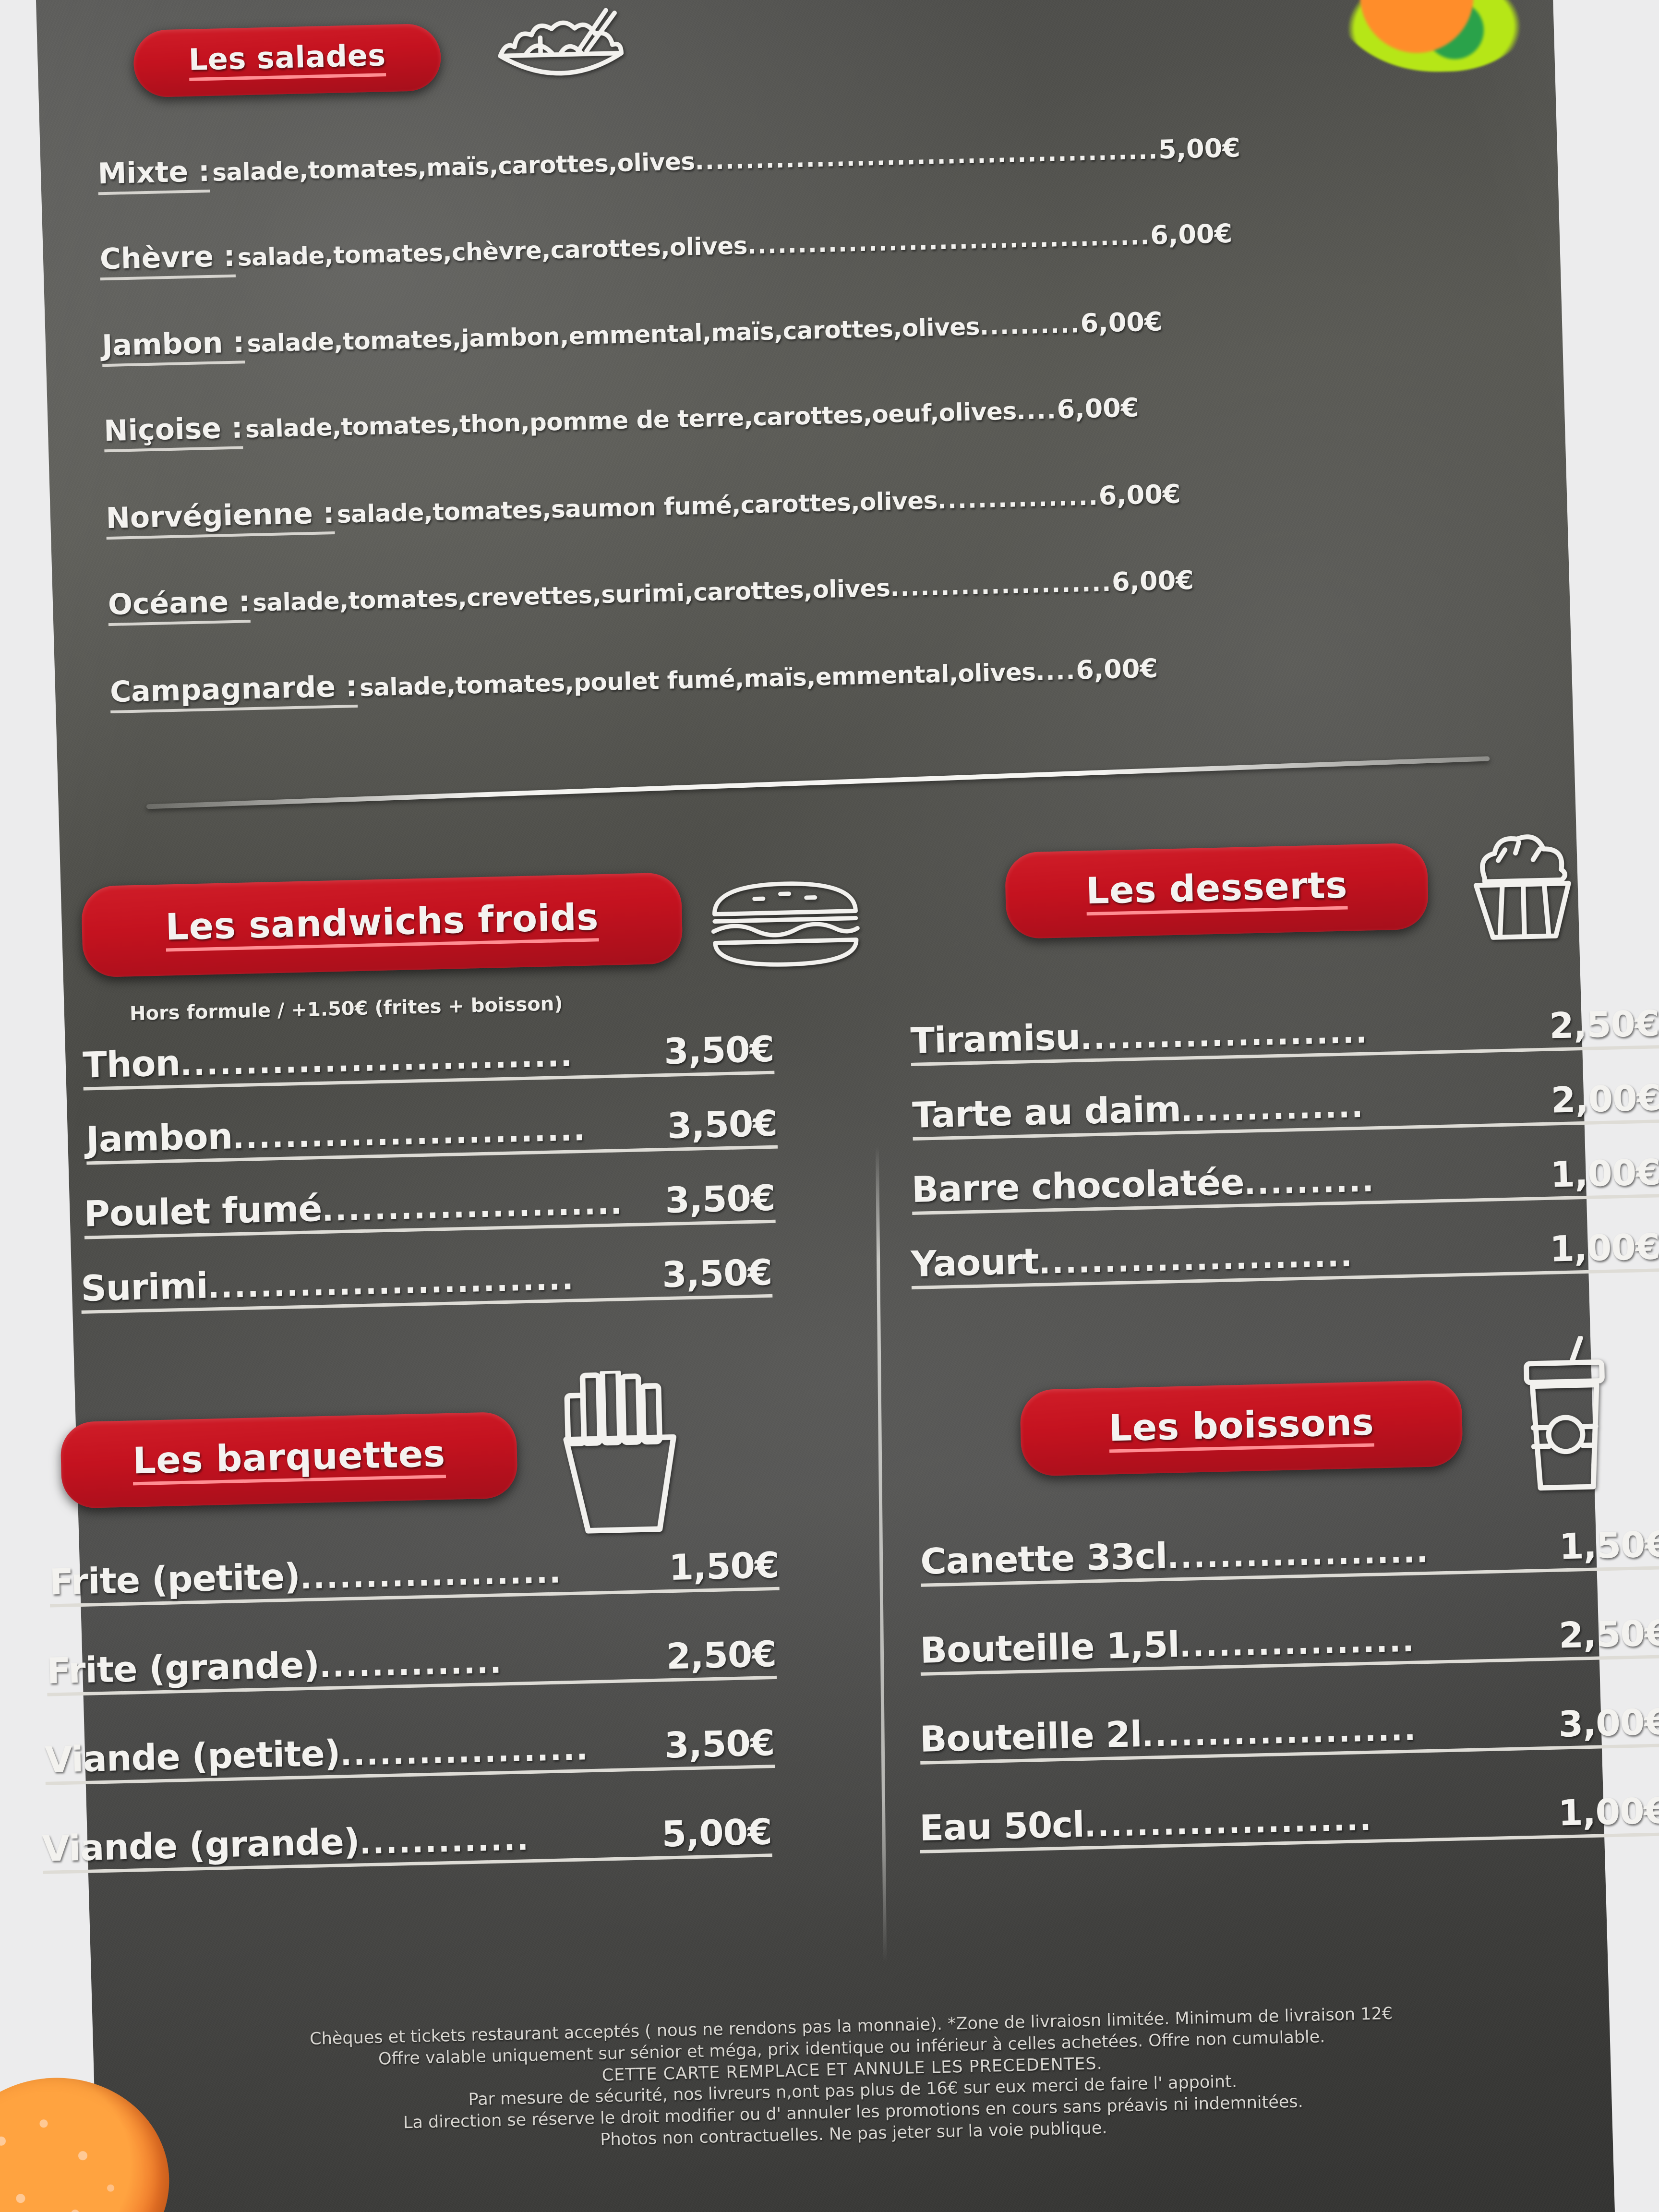 The width and height of the screenshot is (1659, 2212). What do you see at coordinates (974, 1263) in the screenshot?
I see `item-name: Yaourt` at bounding box center [974, 1263].